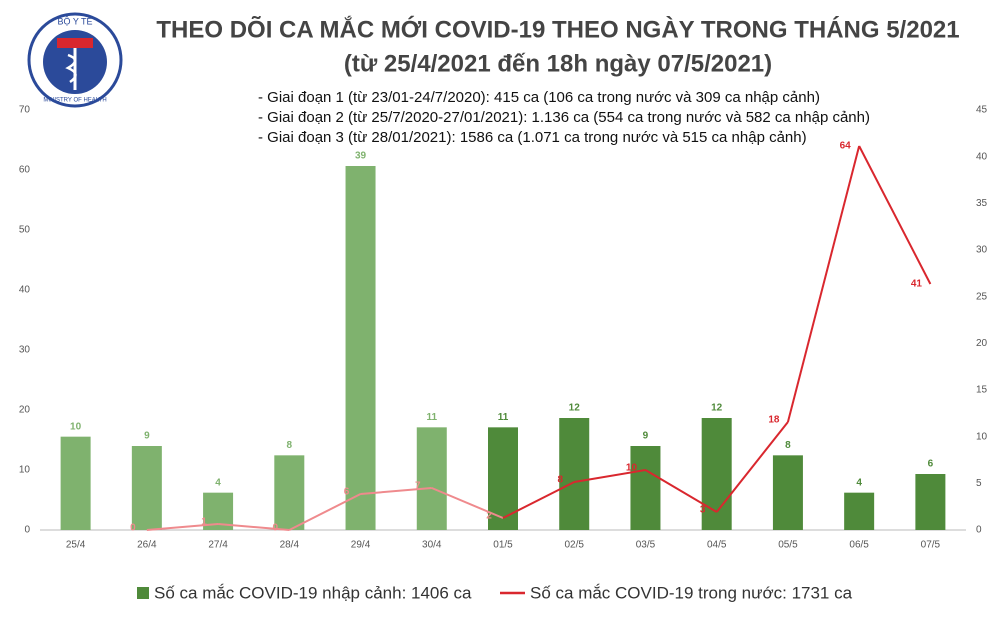  I want to click on line-value-label: 18, so click(774, 420).